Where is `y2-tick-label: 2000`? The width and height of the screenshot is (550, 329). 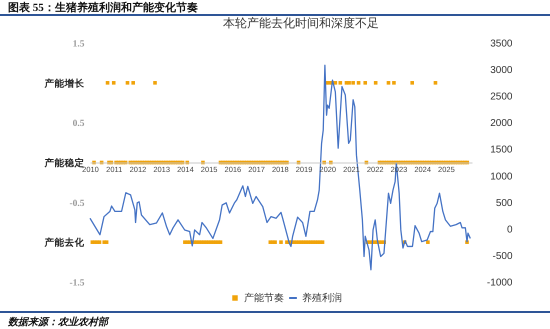
y2-tick-label: 2000 is located at coordinates (501, 124).